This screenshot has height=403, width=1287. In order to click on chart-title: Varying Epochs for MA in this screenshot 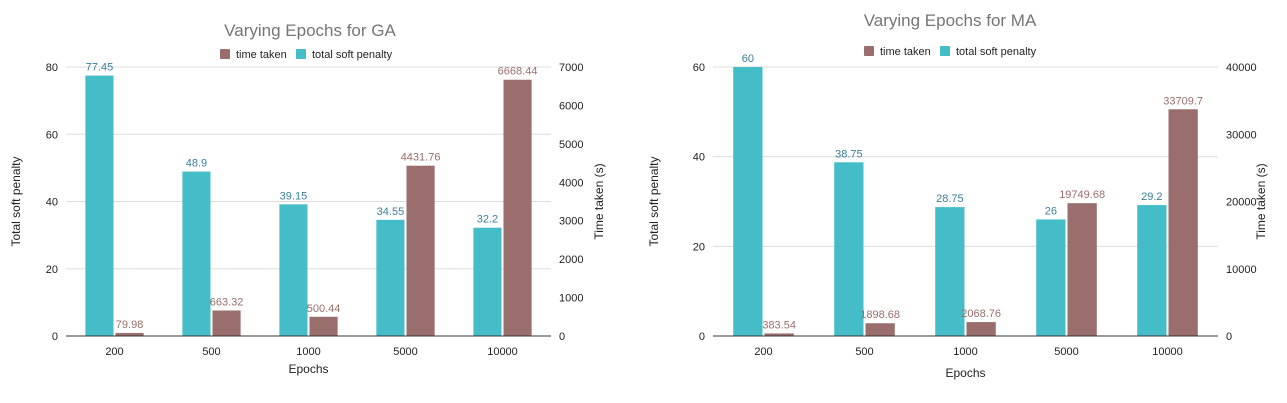, I will do `click(950, 20)`.